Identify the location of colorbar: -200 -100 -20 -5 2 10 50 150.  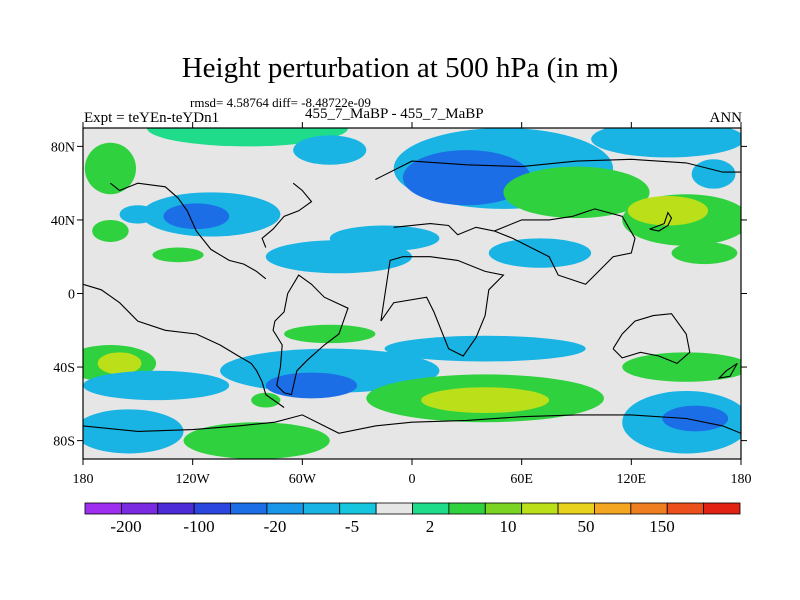
(412, 519).